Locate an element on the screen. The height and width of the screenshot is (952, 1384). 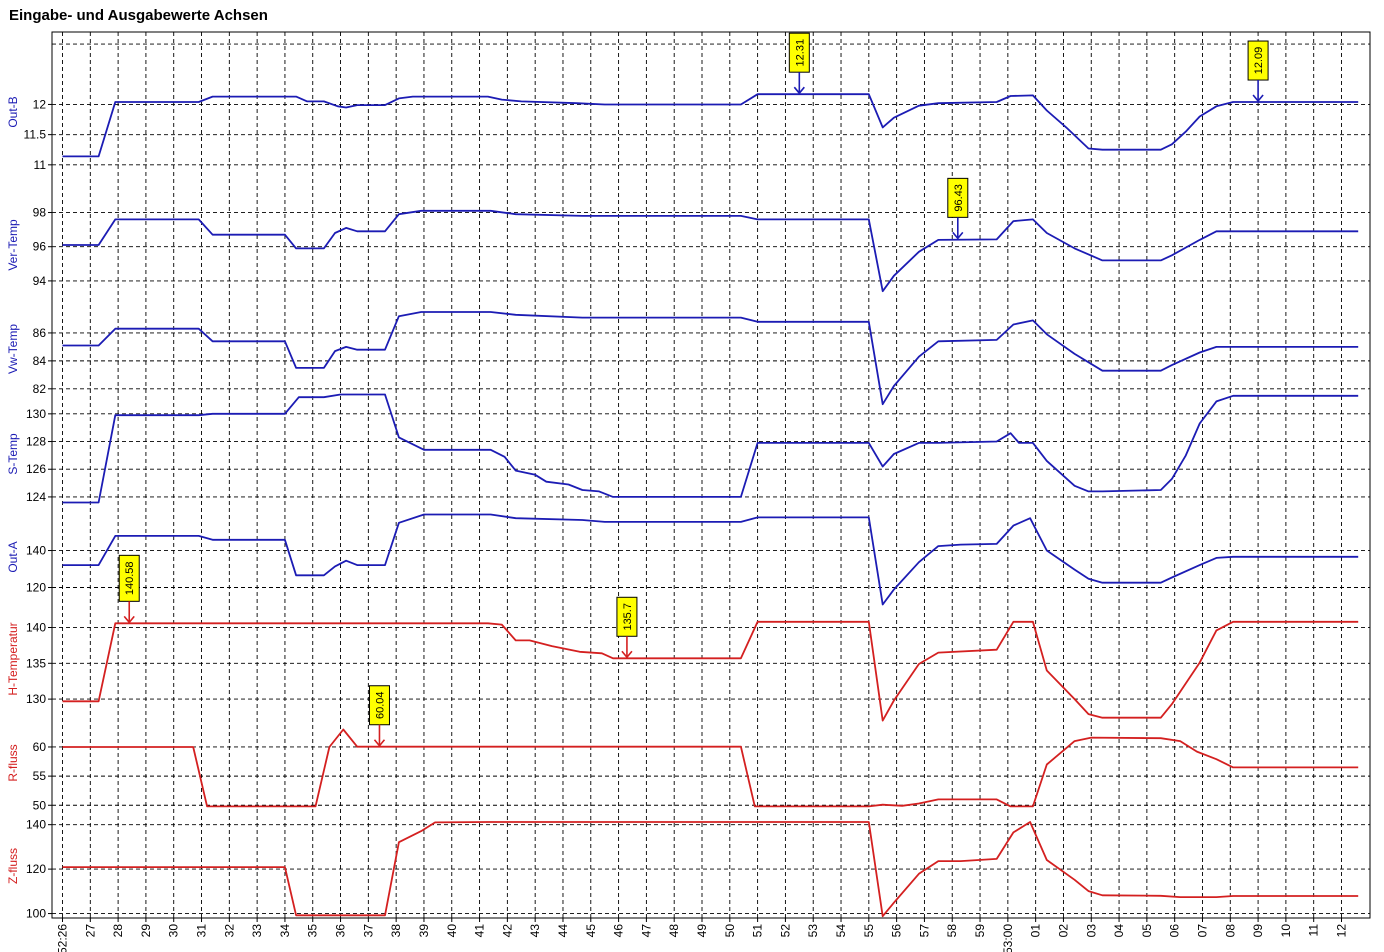
y-tick-label: 55 is located at coordinates (40, 776).